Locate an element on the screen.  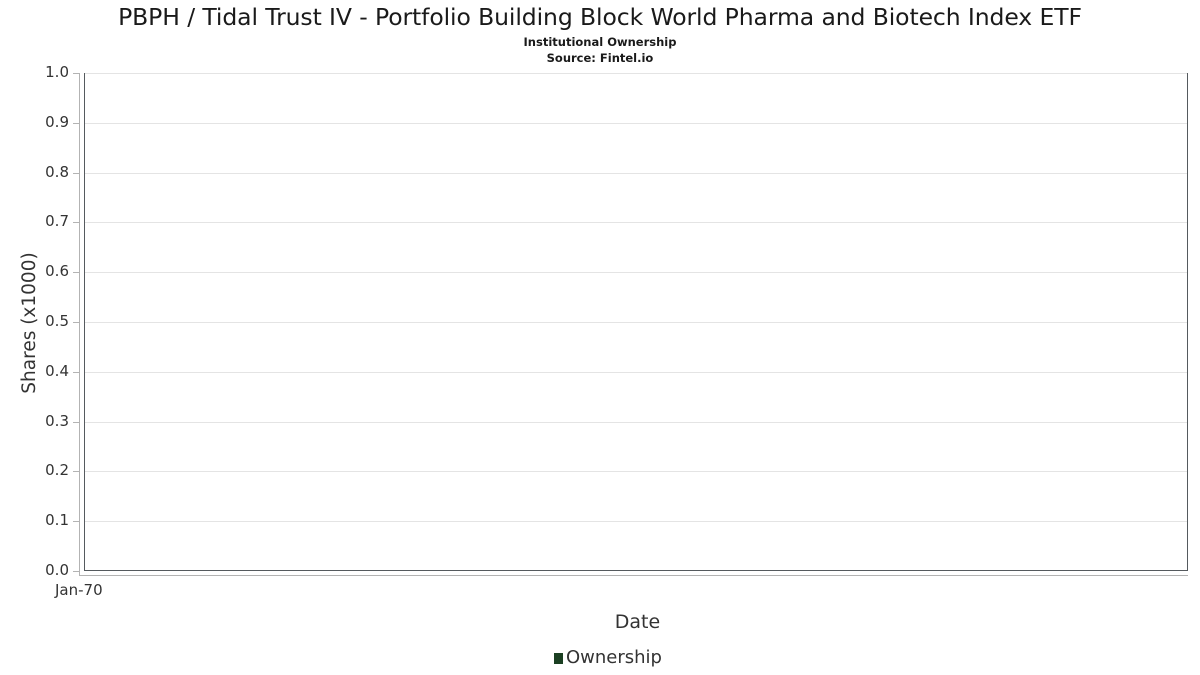
y-axis-tick-label: 0.3 is located at coordinates (57, 420).